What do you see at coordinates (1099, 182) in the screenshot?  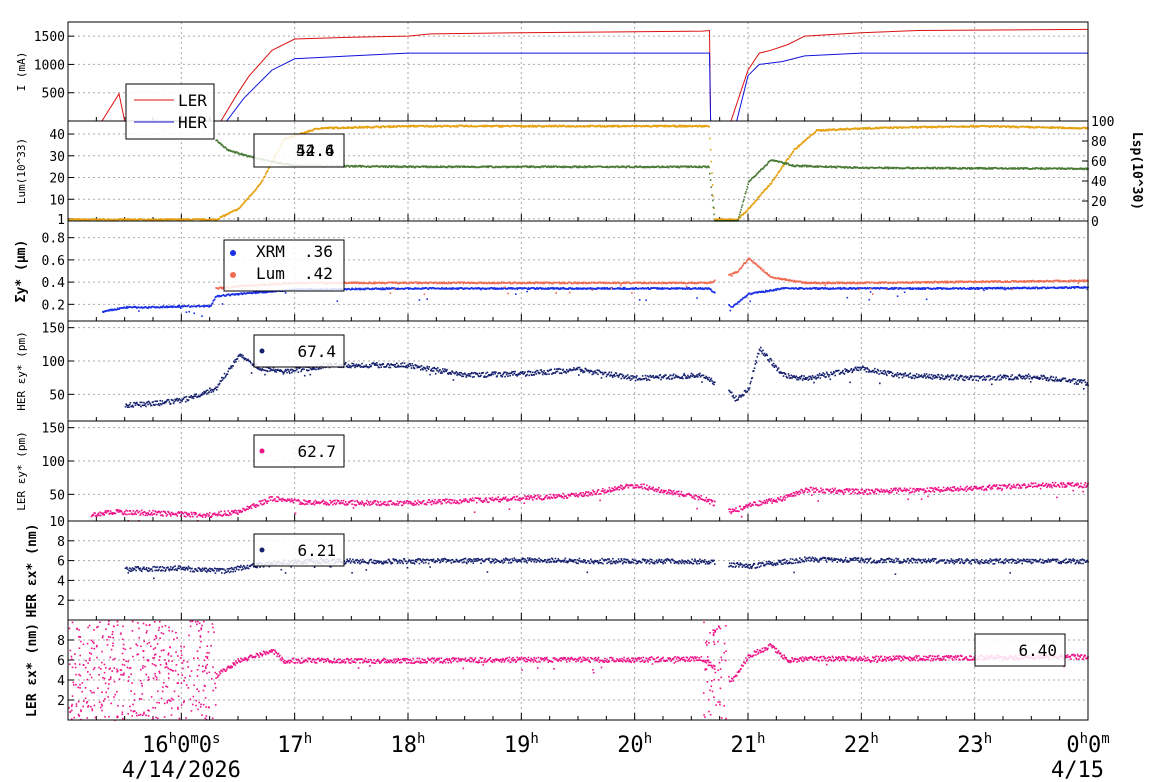 I see `y2-tick-label: 40` at bounding box center [1099, 182].